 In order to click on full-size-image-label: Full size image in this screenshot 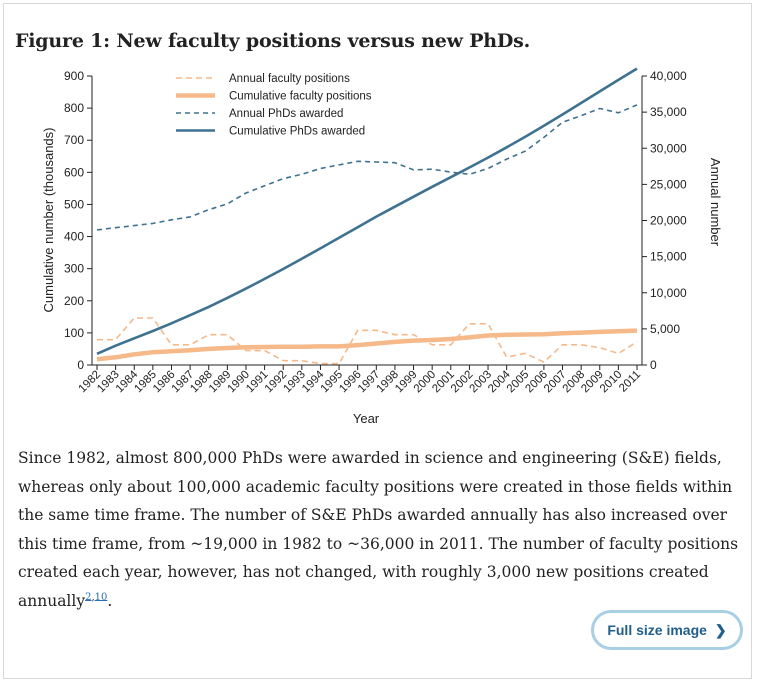, I will do `click(657, 630)`.